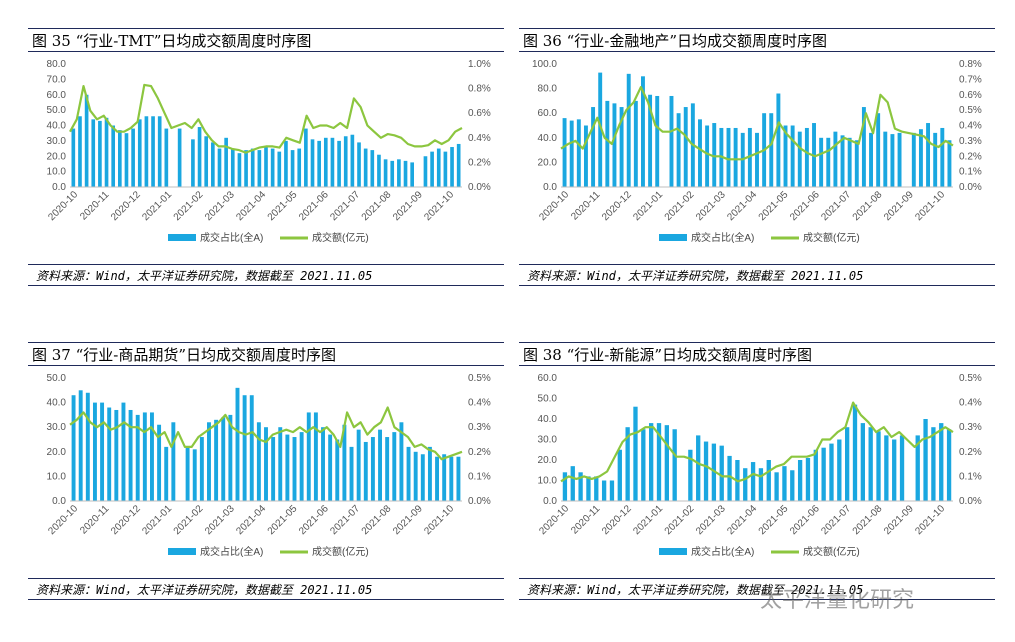  Describe the element at coordinates (868, 520) in the screenshot. I see `x-tick-label: 2021-08` at that location.